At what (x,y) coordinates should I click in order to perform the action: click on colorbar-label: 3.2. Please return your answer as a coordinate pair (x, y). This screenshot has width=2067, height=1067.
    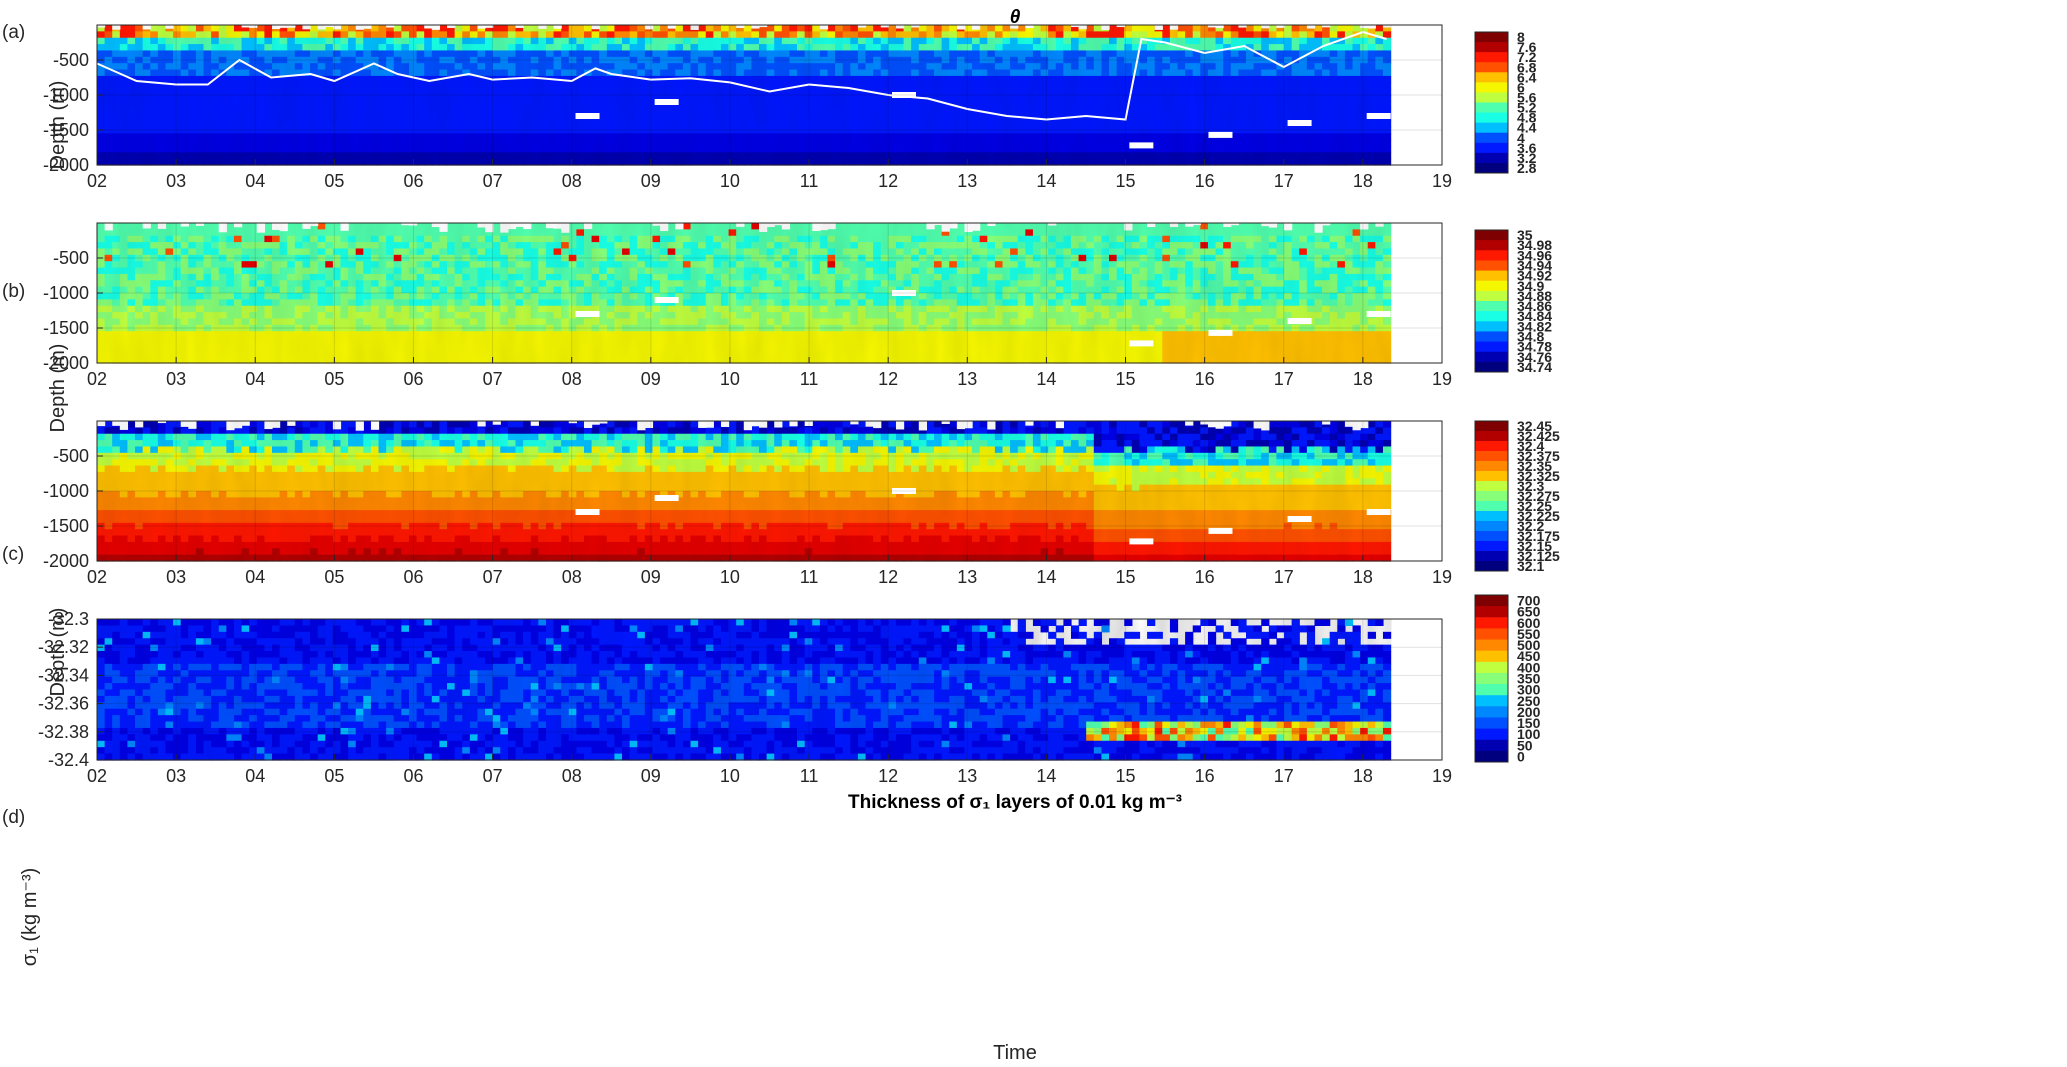
    Looking at the image, I should click on (1527, 158).